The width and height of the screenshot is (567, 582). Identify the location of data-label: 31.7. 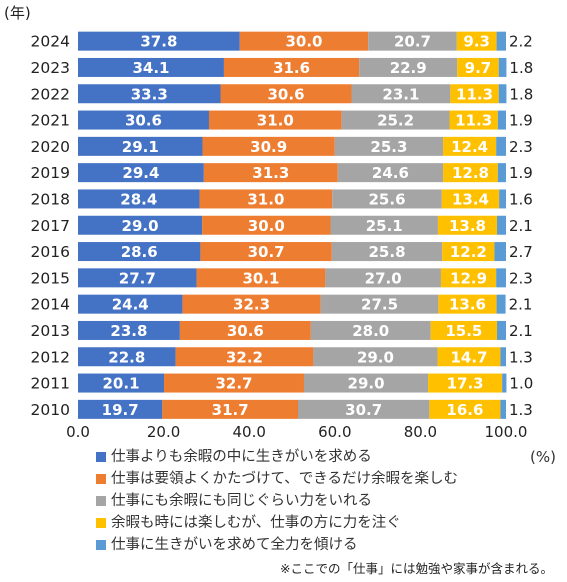
(230, 410).